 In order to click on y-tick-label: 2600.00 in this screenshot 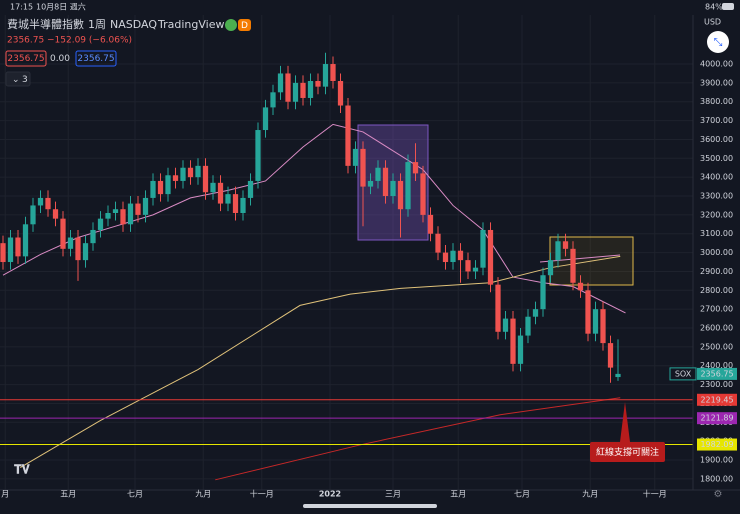, I will do `click(716, 328)`.